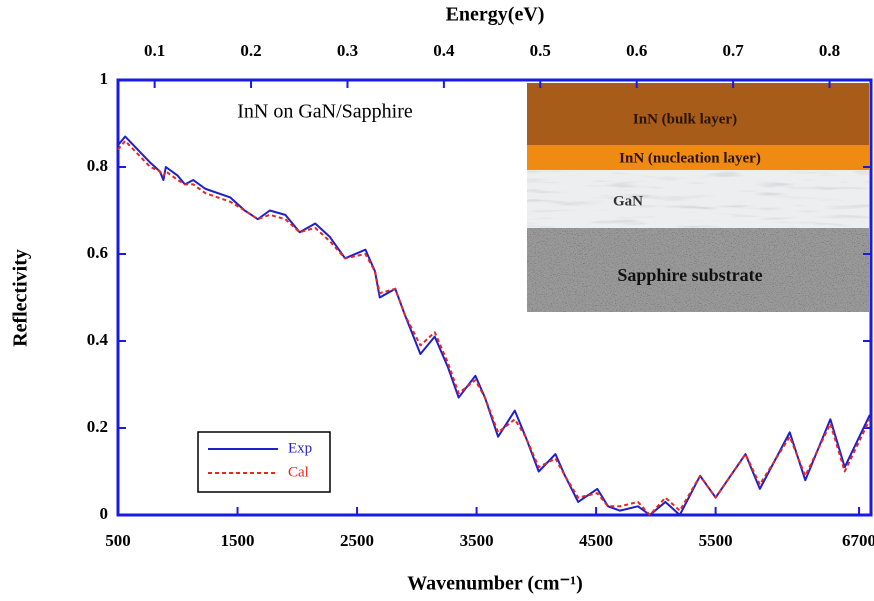  Describe the element at coordinates (264, 462) in the screenshot. I see `legend-box` at that location.